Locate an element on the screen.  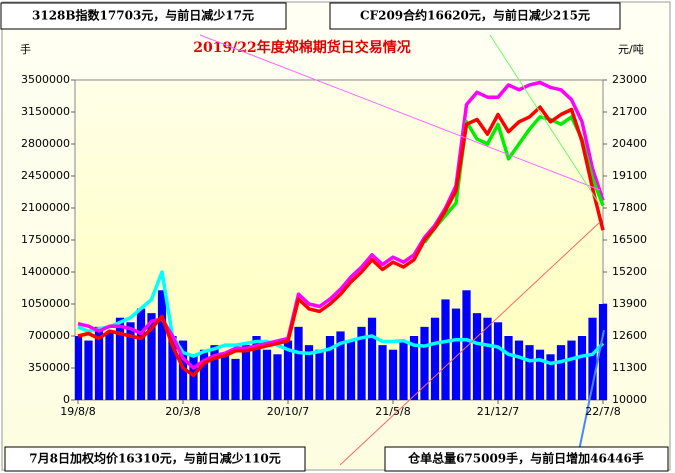
y2-tick-label: 20400 is located at coordinates (629, 143).